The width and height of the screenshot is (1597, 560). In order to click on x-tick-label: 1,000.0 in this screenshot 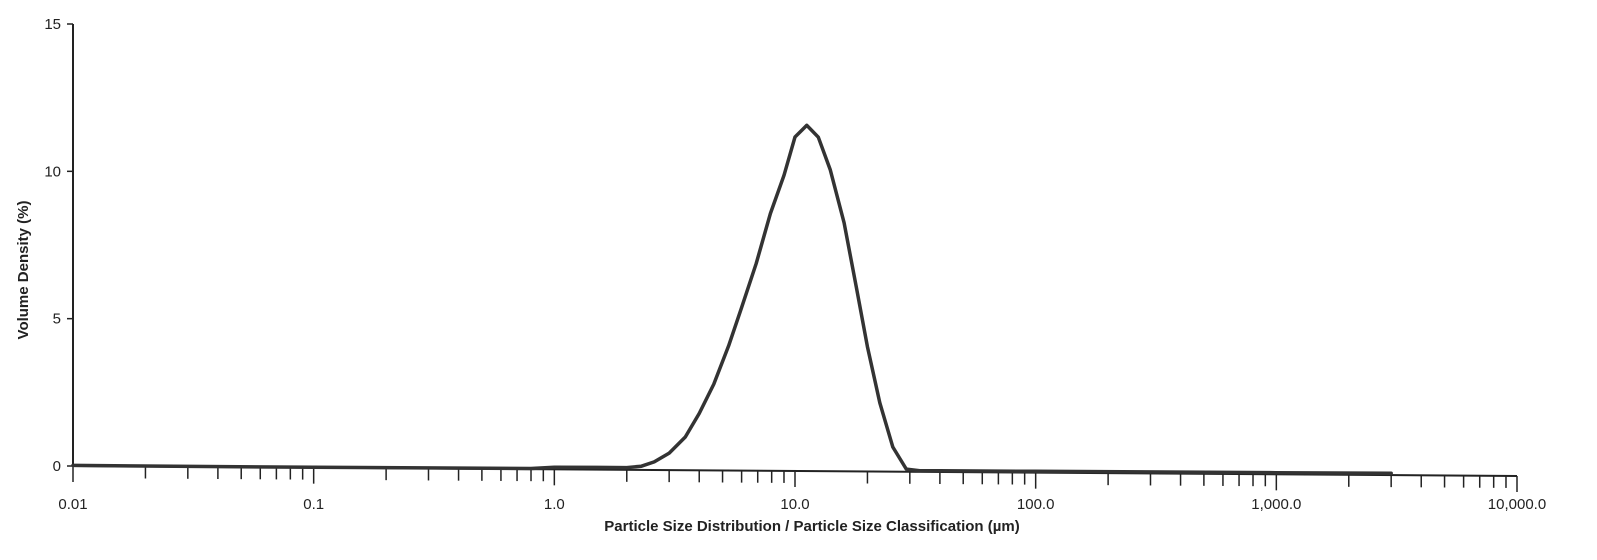, I will do `click(1276, 504)`.